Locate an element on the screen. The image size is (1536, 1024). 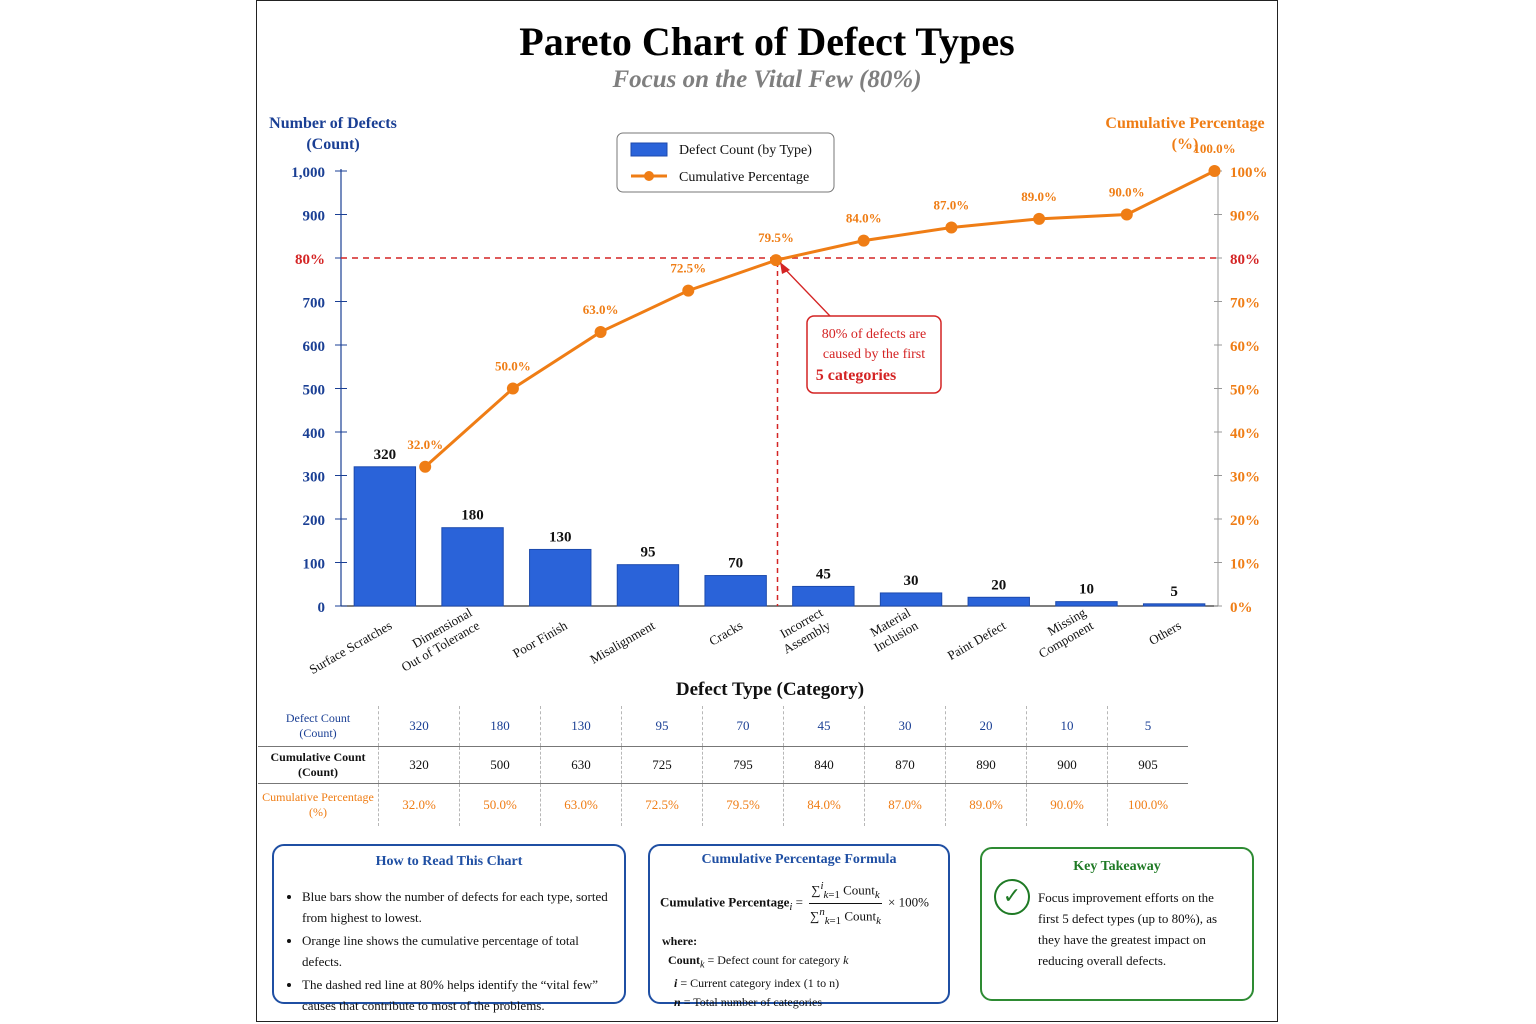
table-cell: 795 is located at coordinates (743, 765).